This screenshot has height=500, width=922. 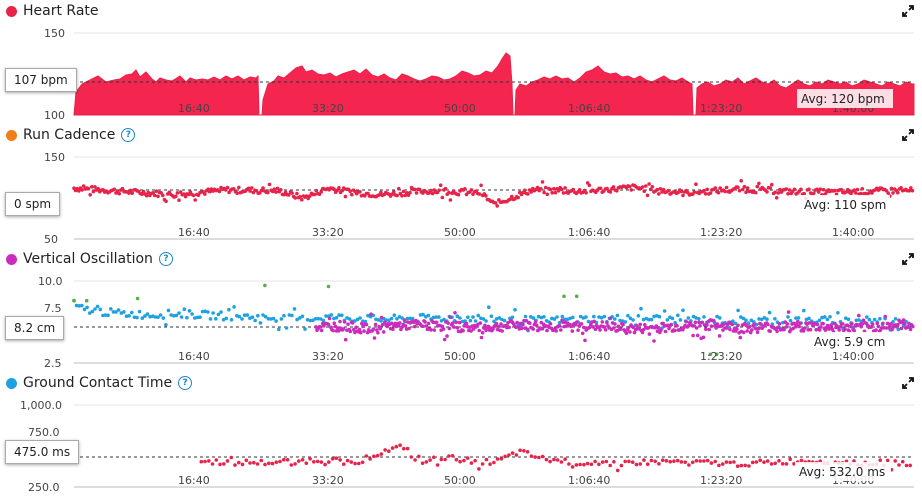 I want to click on ground-contact-time-points, so click(x=555, y=458).